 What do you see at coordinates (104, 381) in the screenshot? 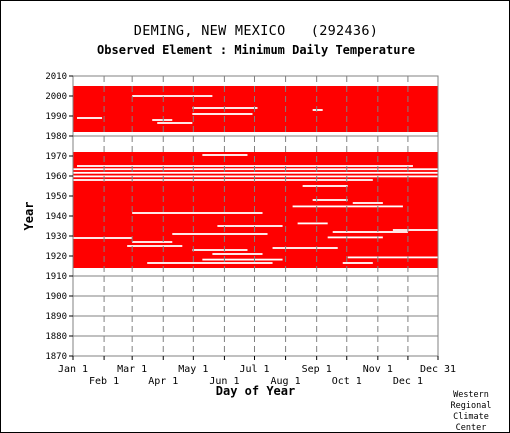
I see `x-tick-label: Feb 1` at bounding box center [104, 381].